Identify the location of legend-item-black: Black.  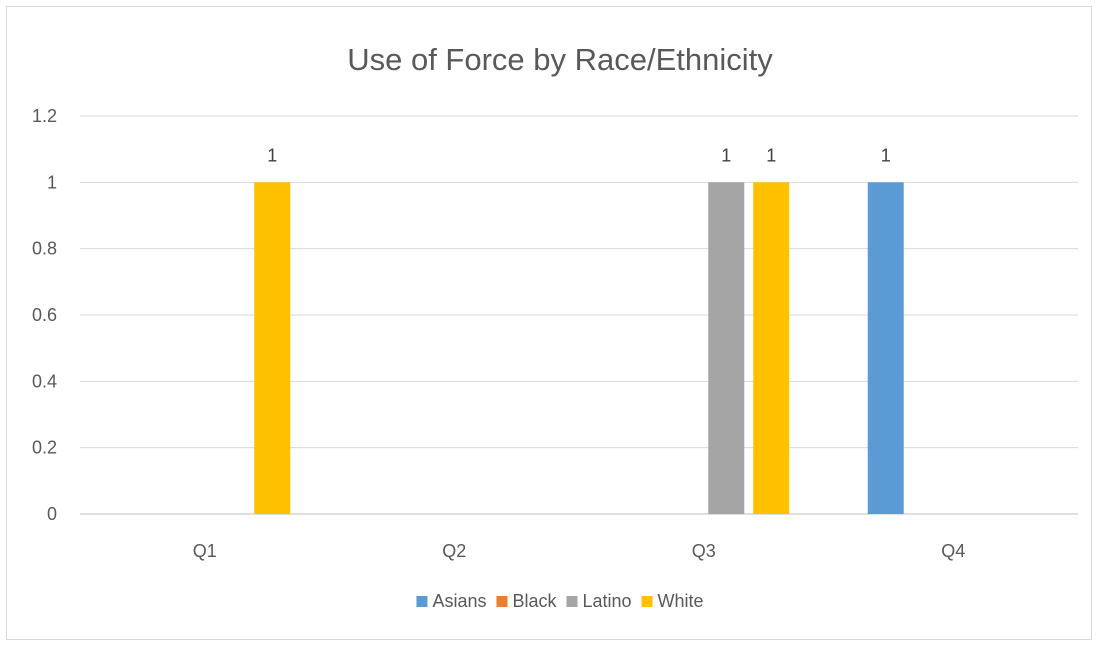
(526, 601).